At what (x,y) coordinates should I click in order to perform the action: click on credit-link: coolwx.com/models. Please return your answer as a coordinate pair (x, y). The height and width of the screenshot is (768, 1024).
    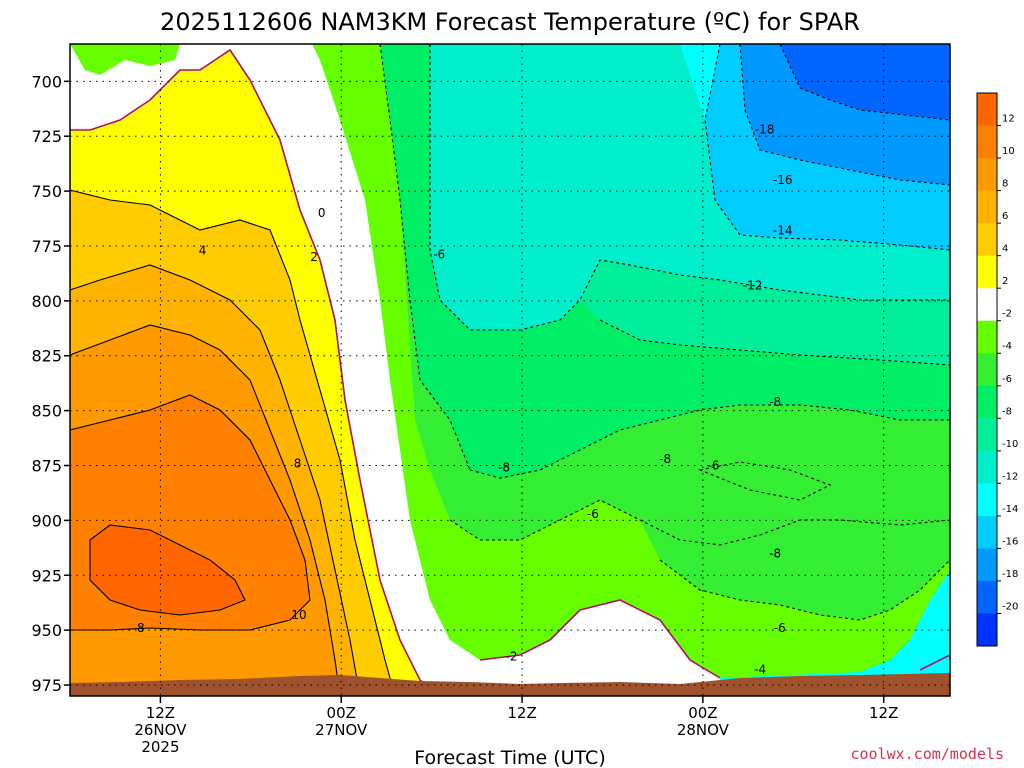
    Looking at the image, I should click on (927, 754).